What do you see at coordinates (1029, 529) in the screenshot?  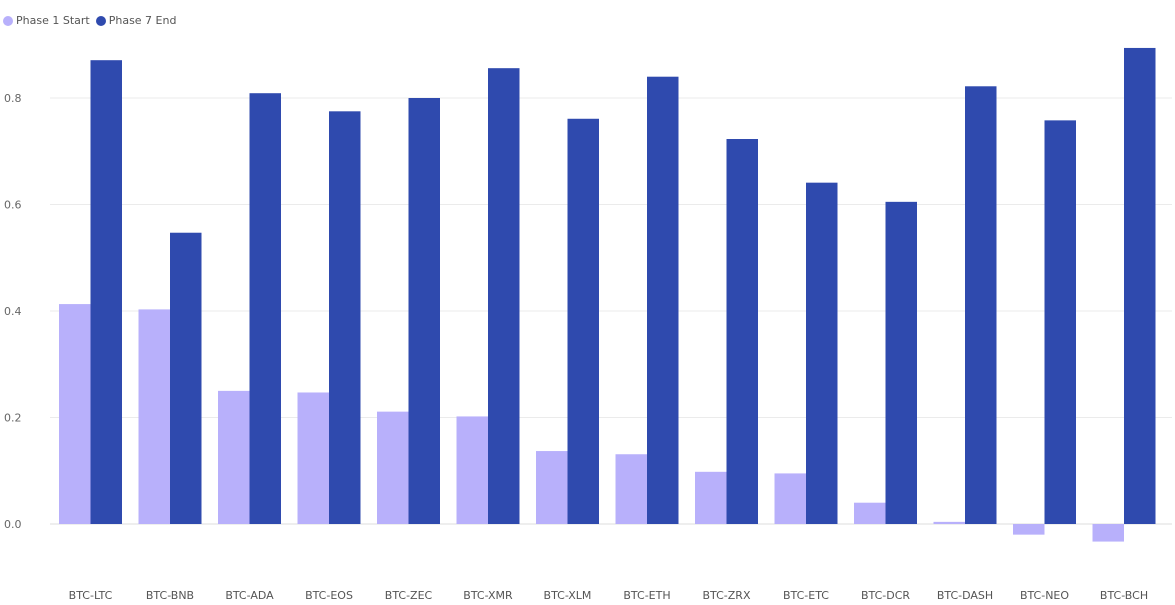 I see `bar-btc-neo-phase-1-start` at bounding box center [1029, 529].